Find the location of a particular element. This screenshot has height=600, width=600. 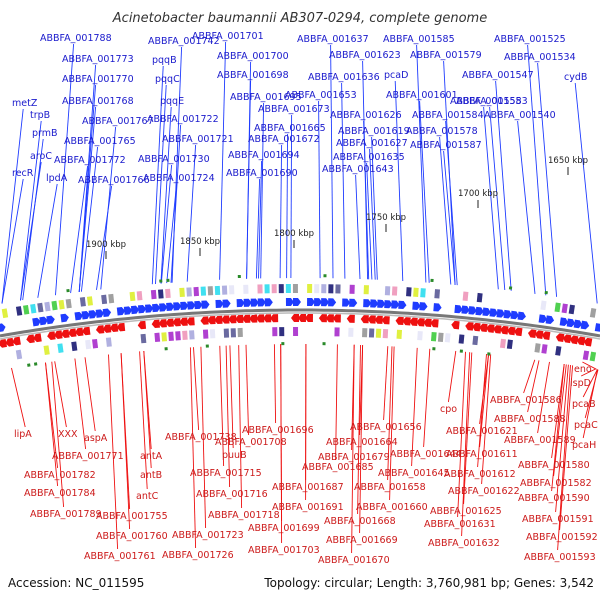

gene-label-bottom: eno is located at coordinates (583, 369).